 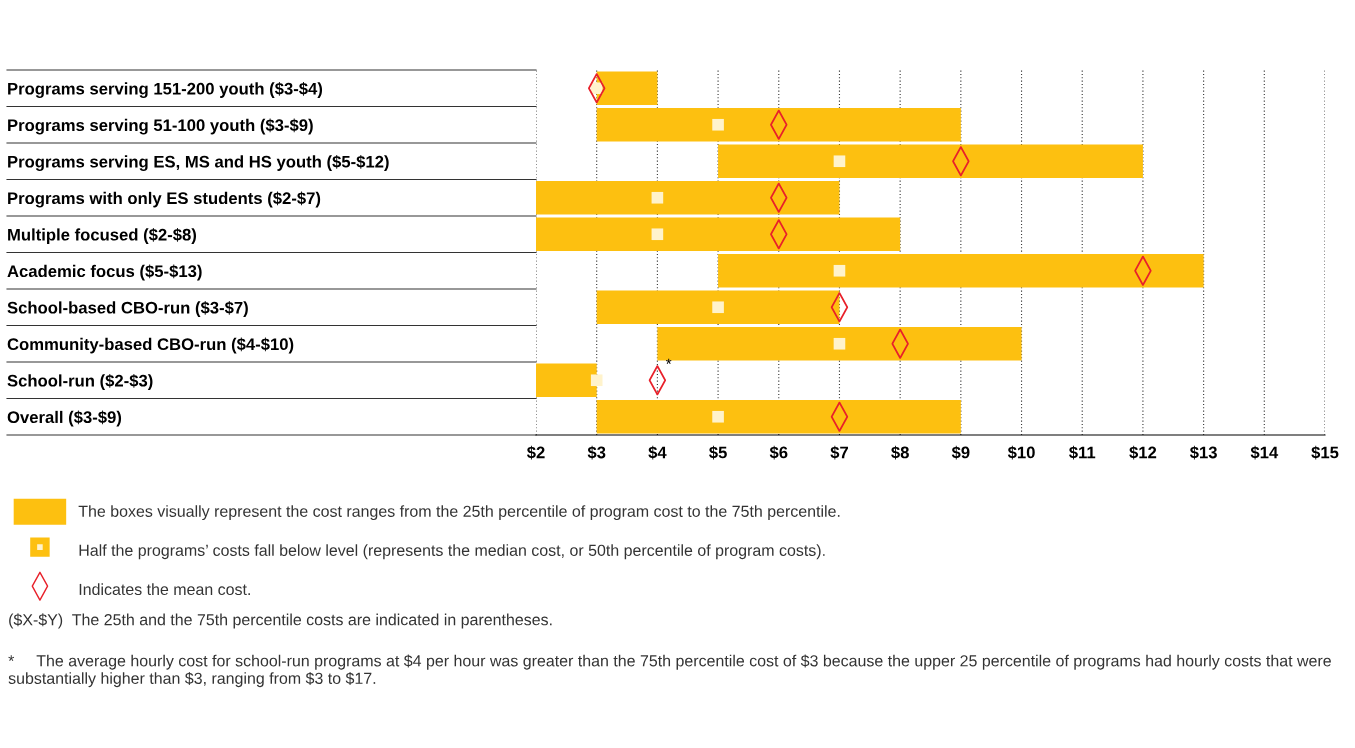 I want to click on y-tick-label: Overall ($3-$9), so click(x=64, y=418).